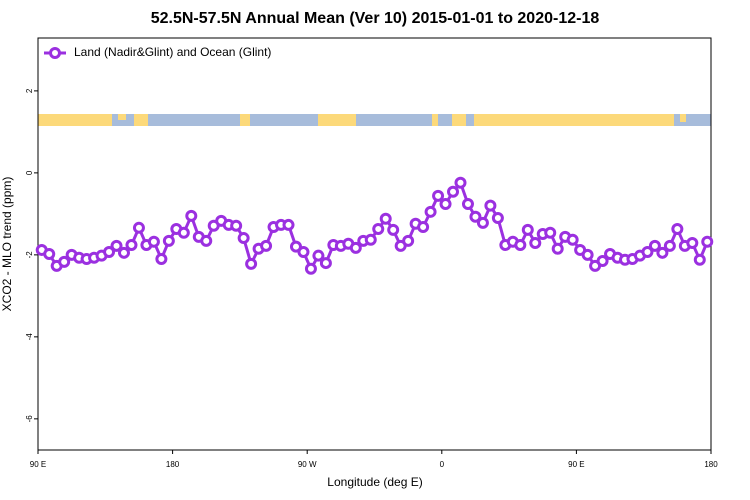 This screenshot has height=500, width=750. What do you see at coordinates (307, 464) in the screenshot?
I see `x-tick-label: 90 W` at bounding box center [307, 464].